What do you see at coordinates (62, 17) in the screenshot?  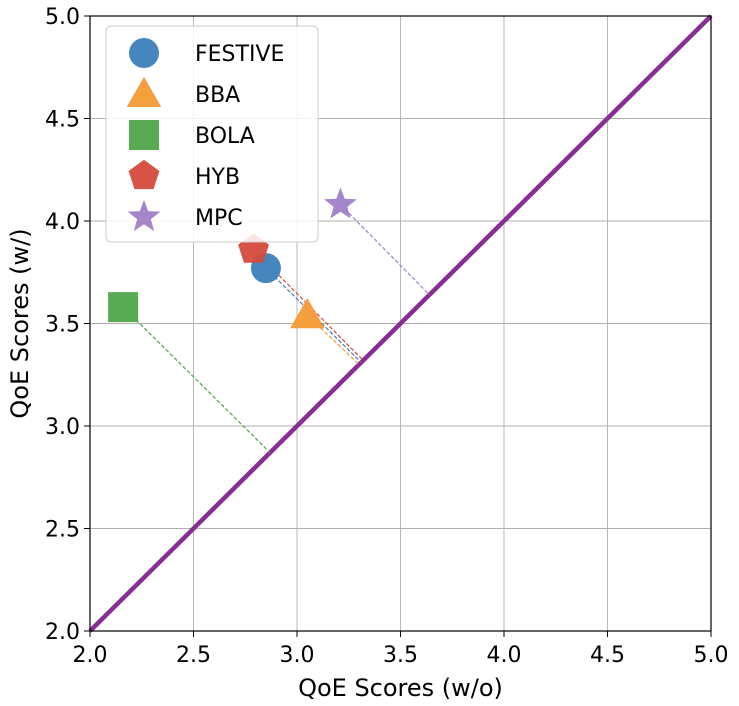 I see `y-tick-label: 5.0` at bounding box center [62, 17].